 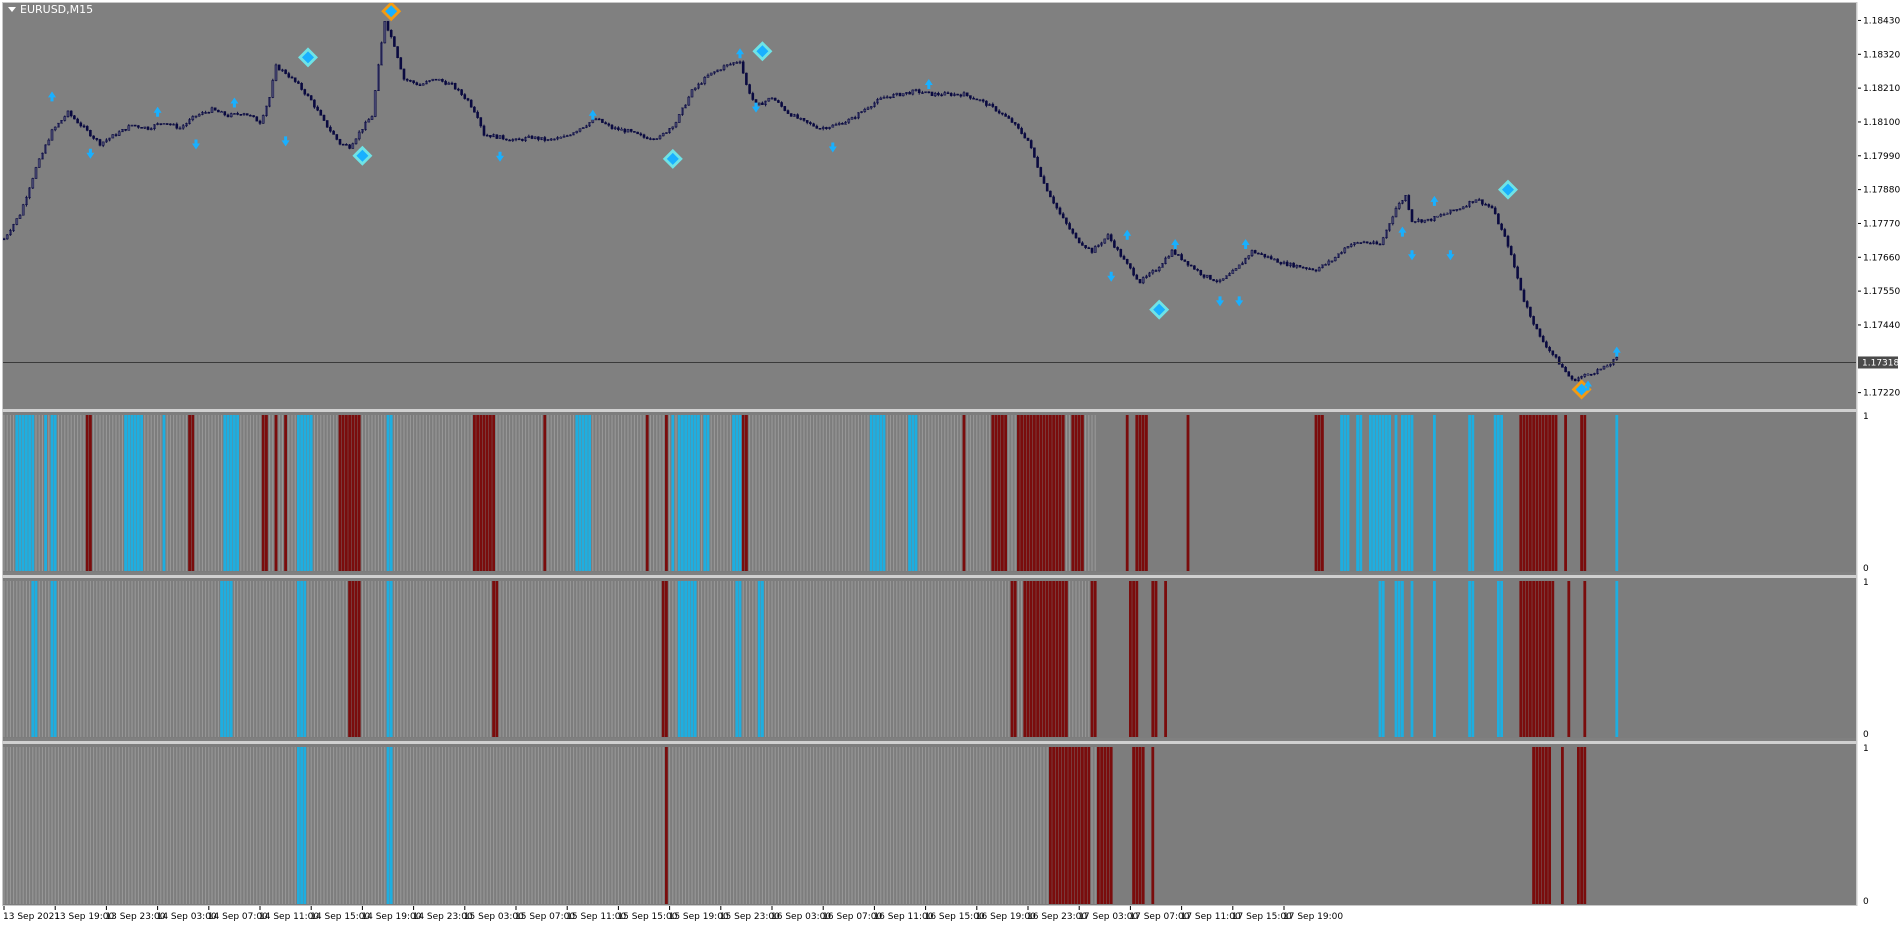 What do you see at coordinates (187, 917) in the screenshot?
I see `time-tick-label: 14 Sep 03:00` at bounding box center [187, 917].